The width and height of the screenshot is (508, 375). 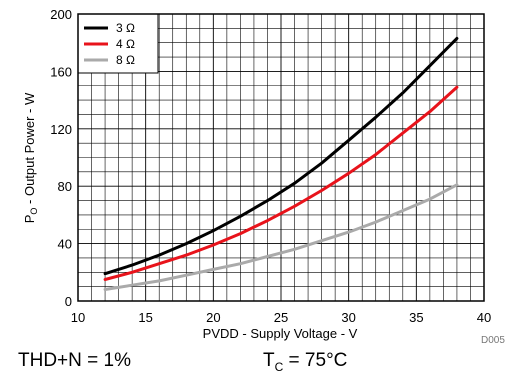 What do you see at coordinates (315, 360) in the screenshot?
I see `temperature-value: = 75°C` at bounding box center [315, 360].